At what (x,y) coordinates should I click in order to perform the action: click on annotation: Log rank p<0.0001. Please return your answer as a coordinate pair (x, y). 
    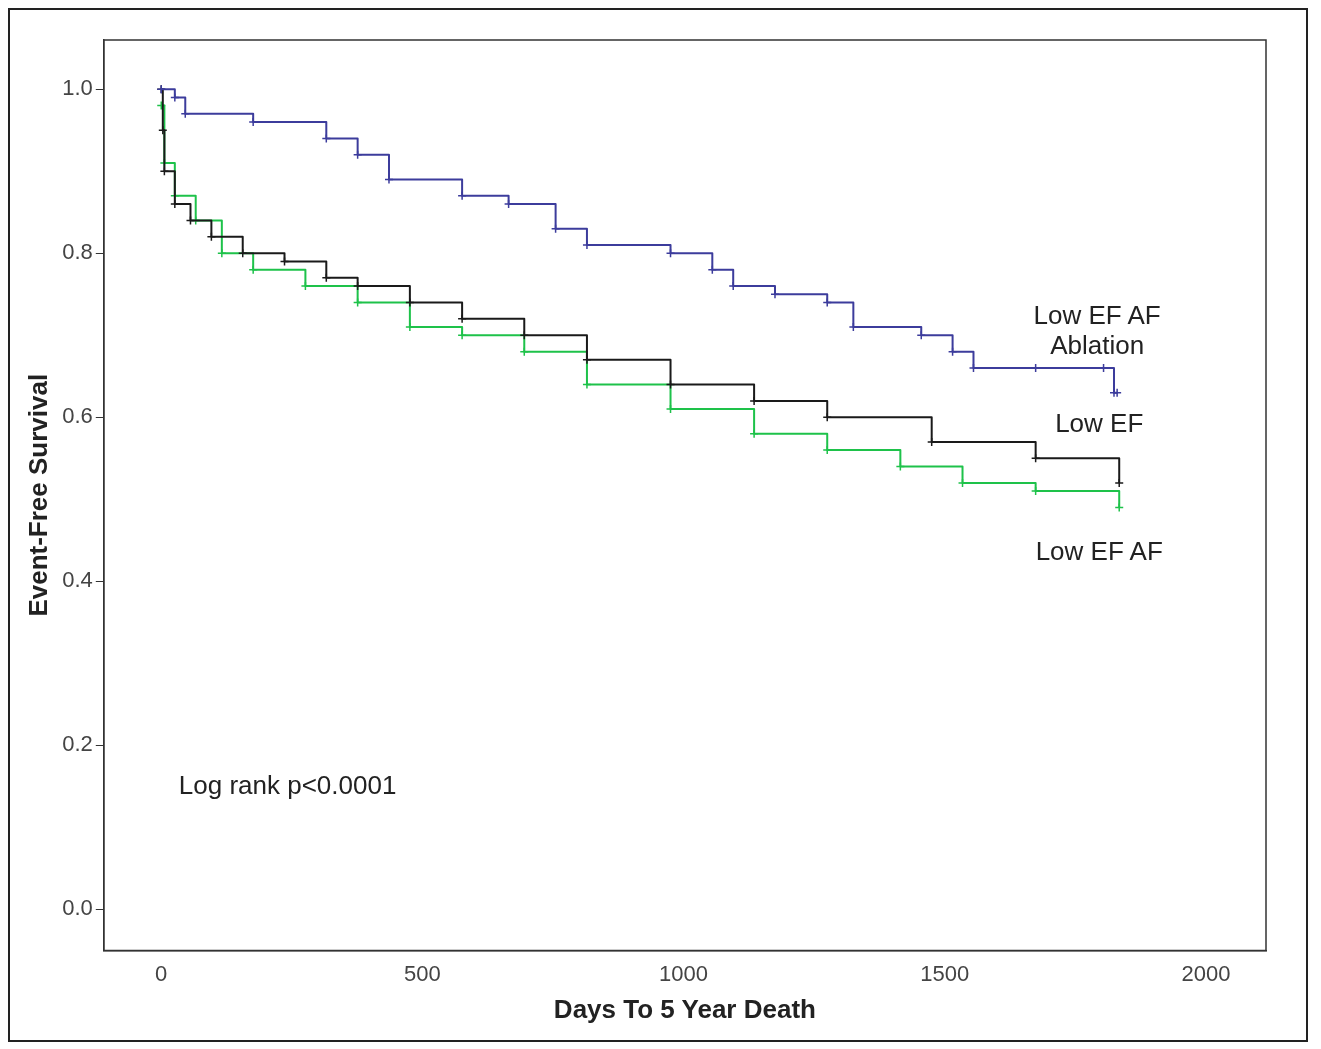
    Looking at the image, I should click on (287, 784).